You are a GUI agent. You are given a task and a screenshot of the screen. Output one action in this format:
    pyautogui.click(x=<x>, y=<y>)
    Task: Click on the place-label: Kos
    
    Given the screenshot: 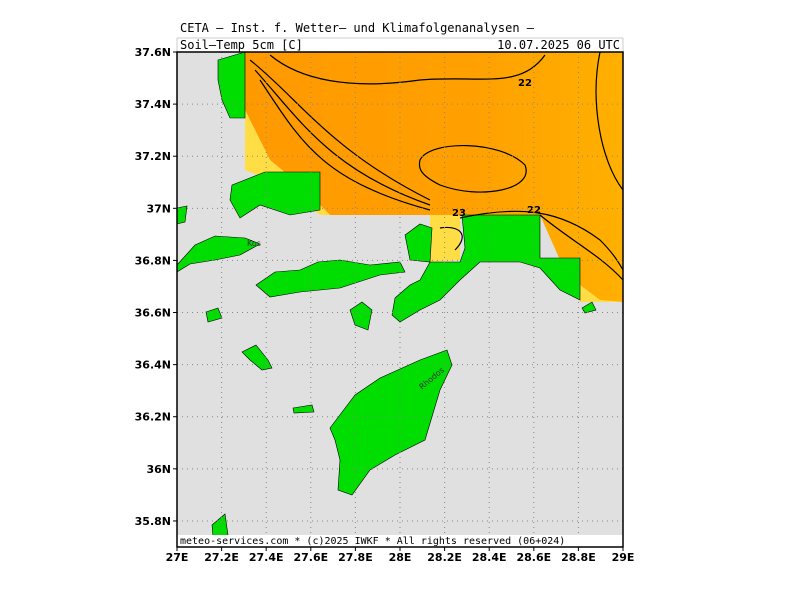 What is the action you would take?
    pyautogui.click(x=254, y=243)
    